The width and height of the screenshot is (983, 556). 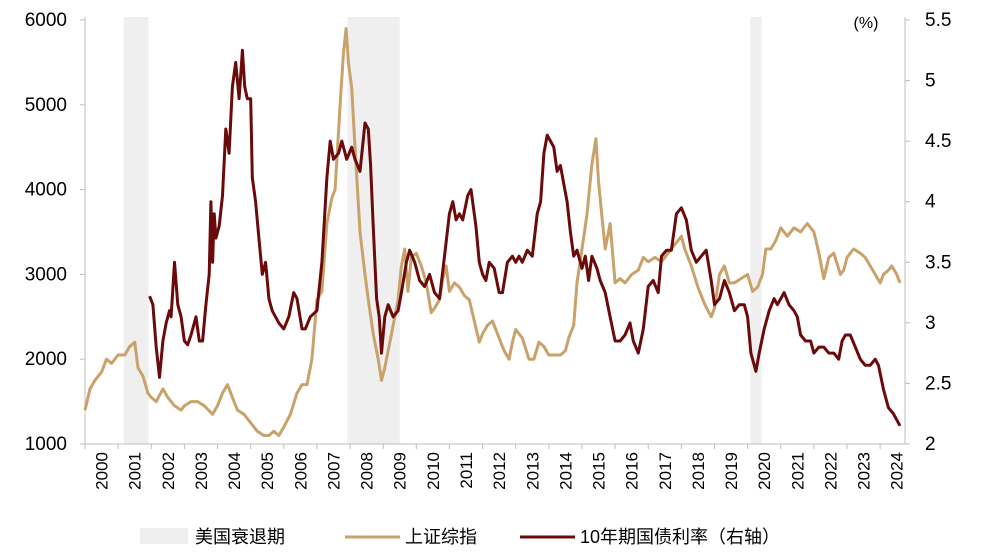 I want to click on left-tick-label: 5000, so click(x=46, y=105).